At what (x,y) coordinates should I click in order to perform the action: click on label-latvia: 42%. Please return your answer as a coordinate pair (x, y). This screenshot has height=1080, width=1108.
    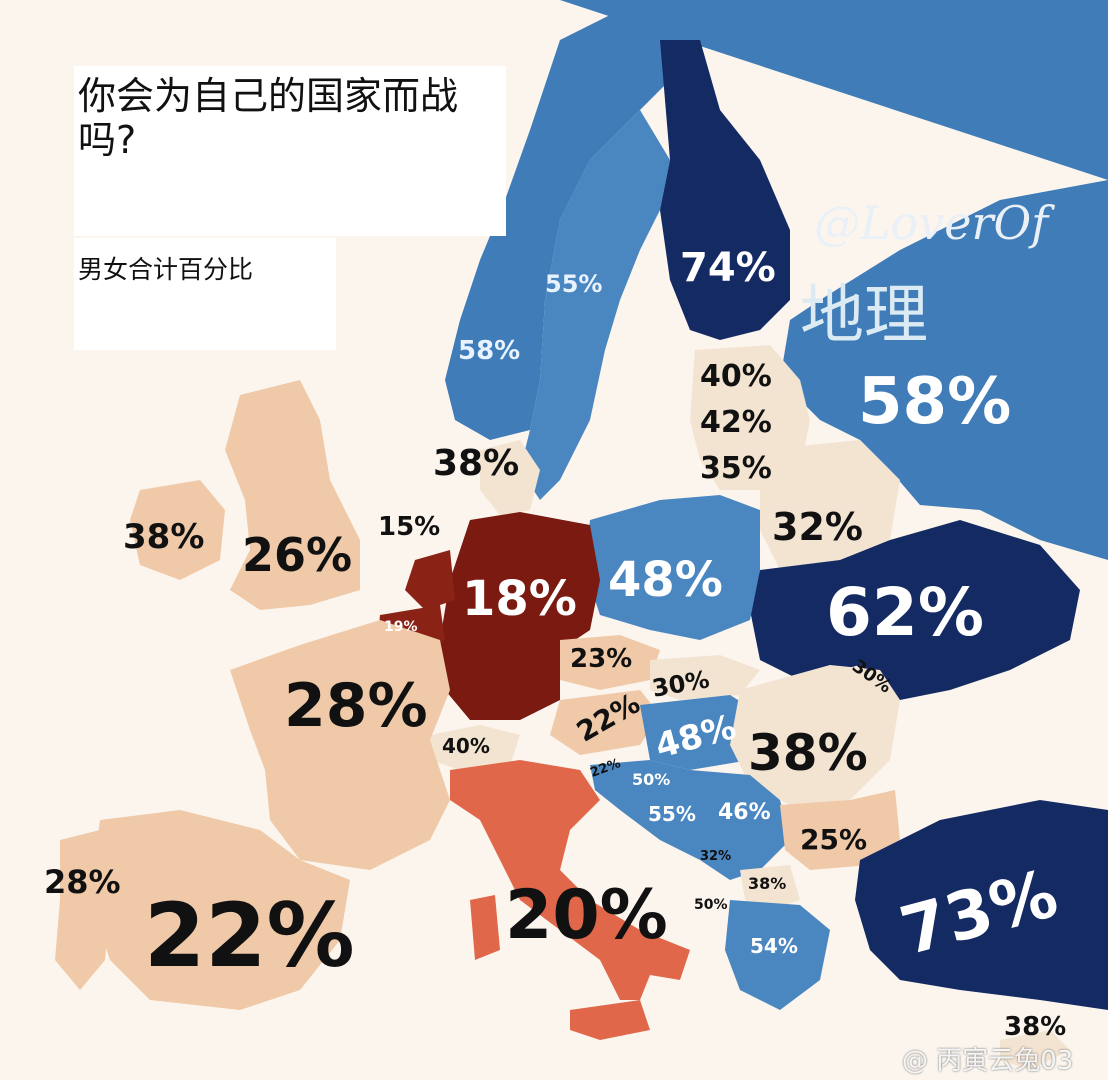
    Looking at the image, I should click on (736, 422).